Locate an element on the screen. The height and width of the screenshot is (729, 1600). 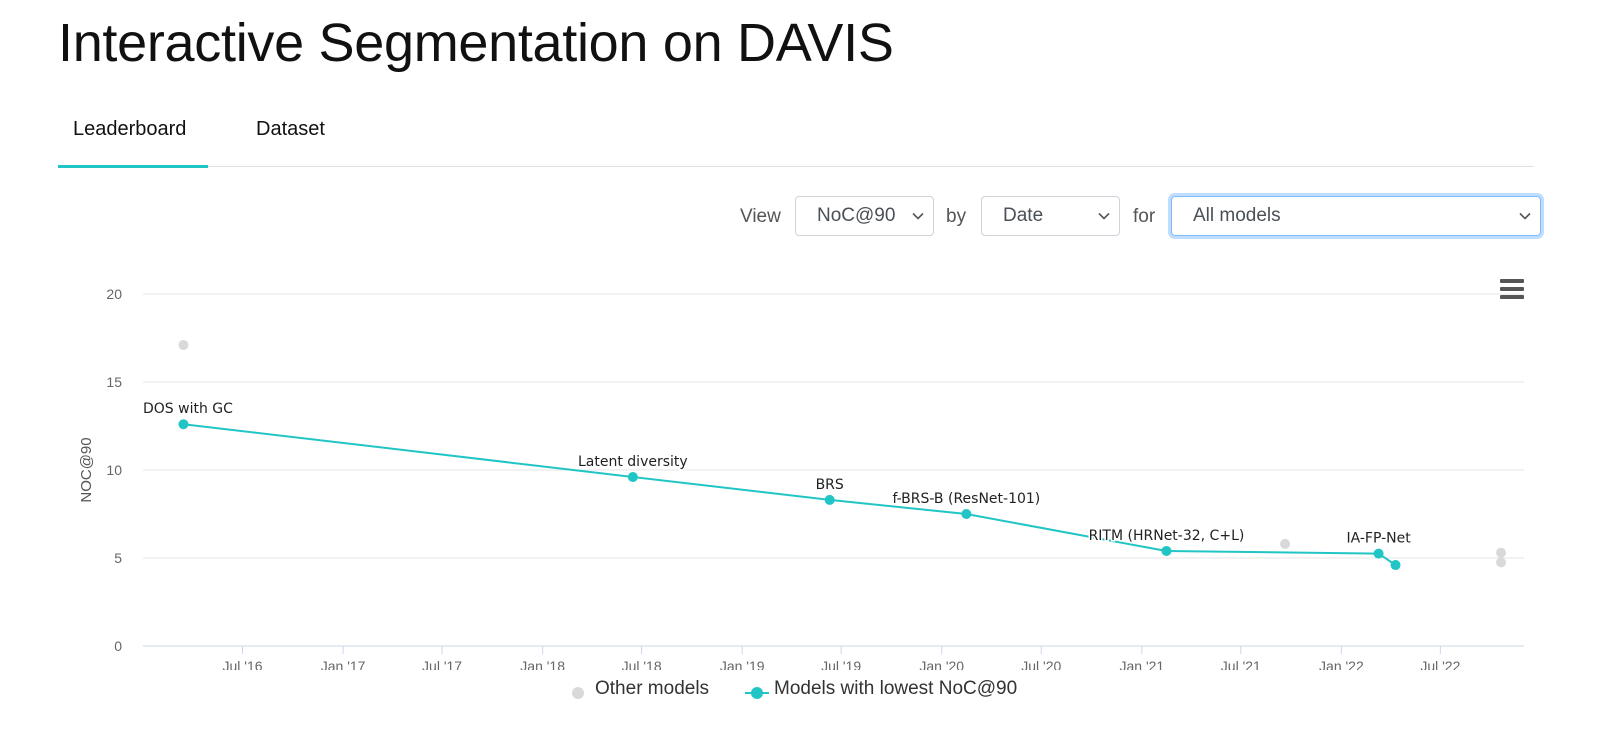
model-filter-select: All models is located at coordinates (1356, 216).